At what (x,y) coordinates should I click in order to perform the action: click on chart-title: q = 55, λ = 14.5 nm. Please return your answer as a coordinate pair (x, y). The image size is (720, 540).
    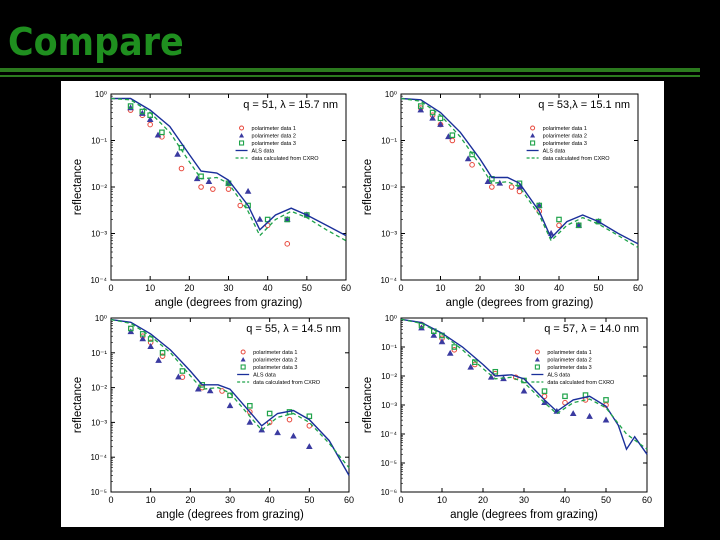
    Looking at the image, I should click on (293, 329).